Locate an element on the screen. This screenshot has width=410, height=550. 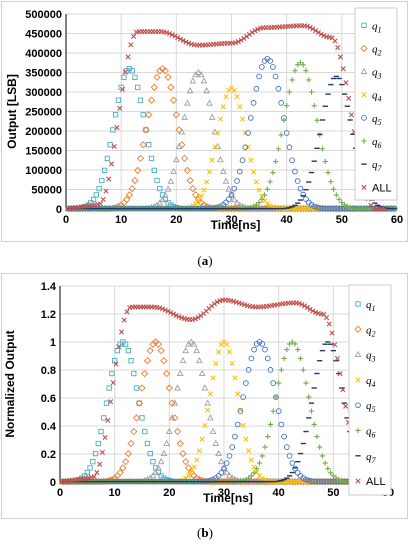
y-axis-label: Output [LSB] is located at coordinates (12, 111).